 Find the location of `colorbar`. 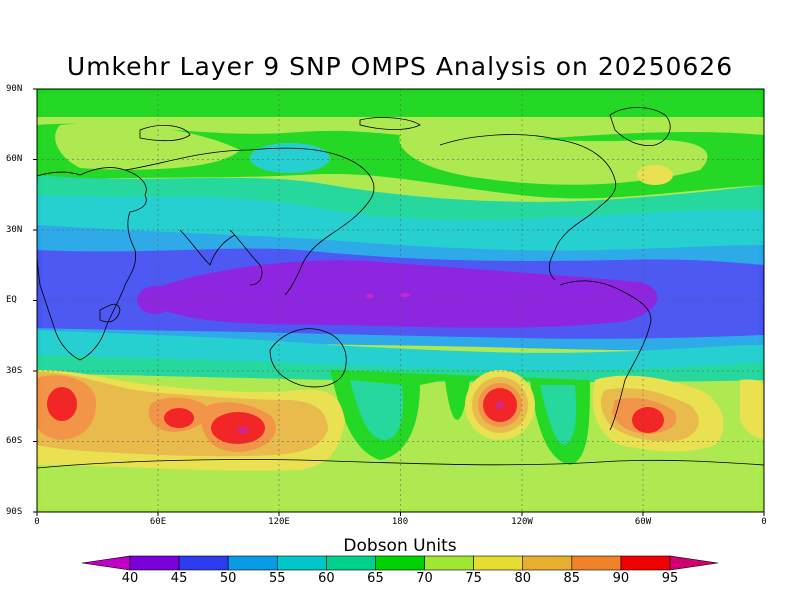

colorbar is located at coordinates (400, 563).